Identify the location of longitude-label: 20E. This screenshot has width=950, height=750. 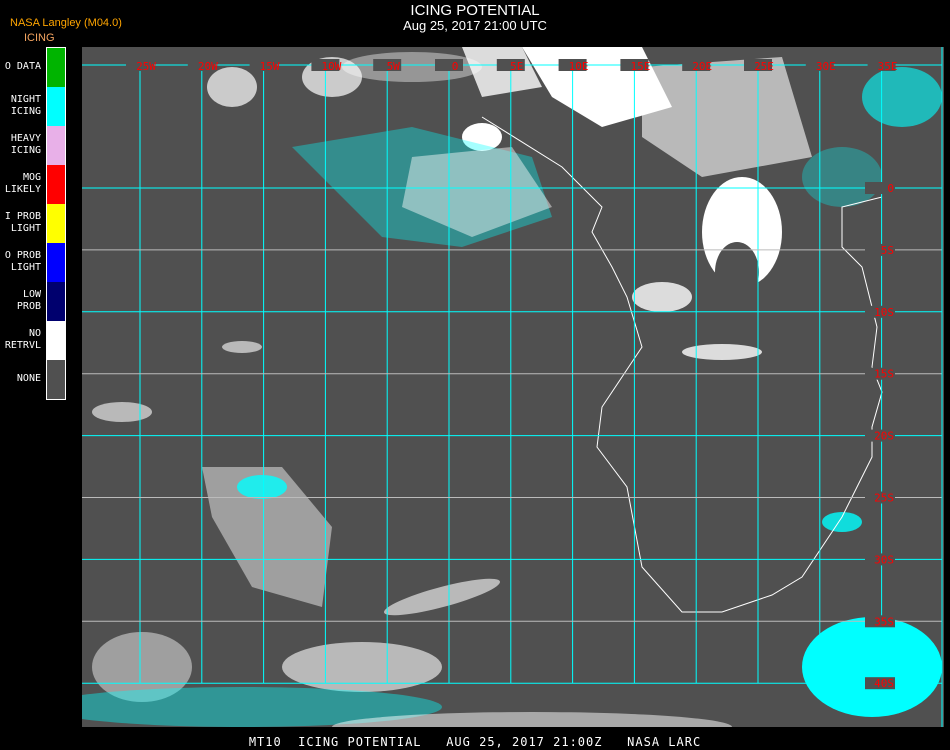
(702, 66).